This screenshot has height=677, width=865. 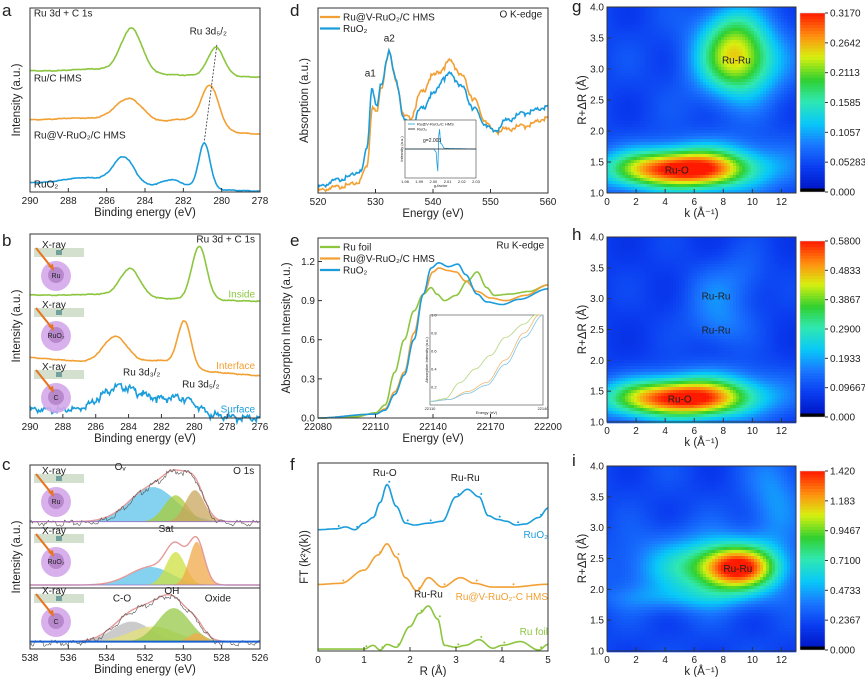 I want to click on inset-y-tick-label: 0.6, so click(x=434, y=351).